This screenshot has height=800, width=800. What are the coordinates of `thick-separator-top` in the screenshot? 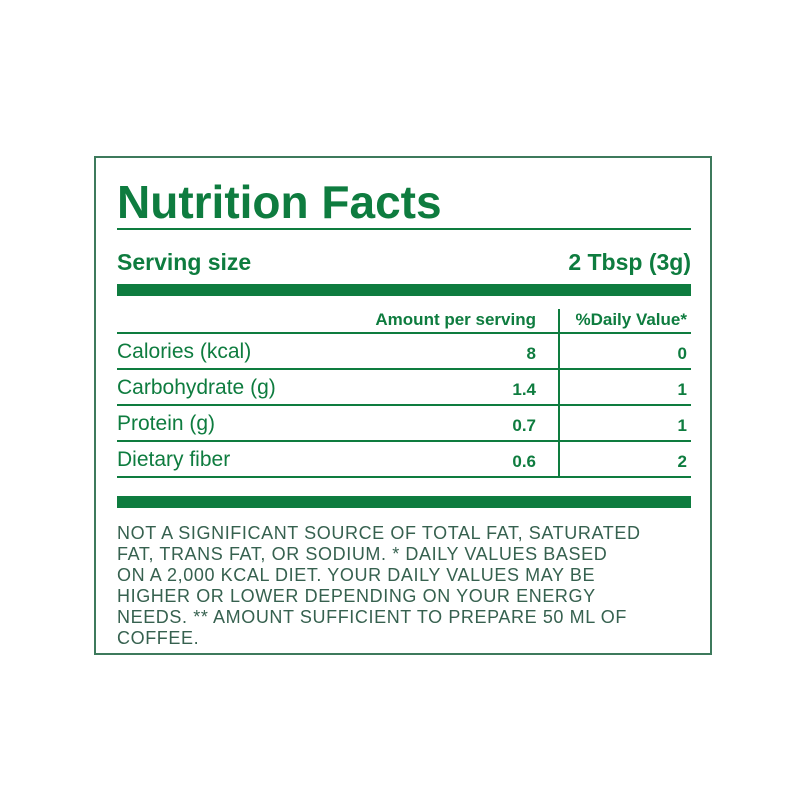 It's located at (404, 290).